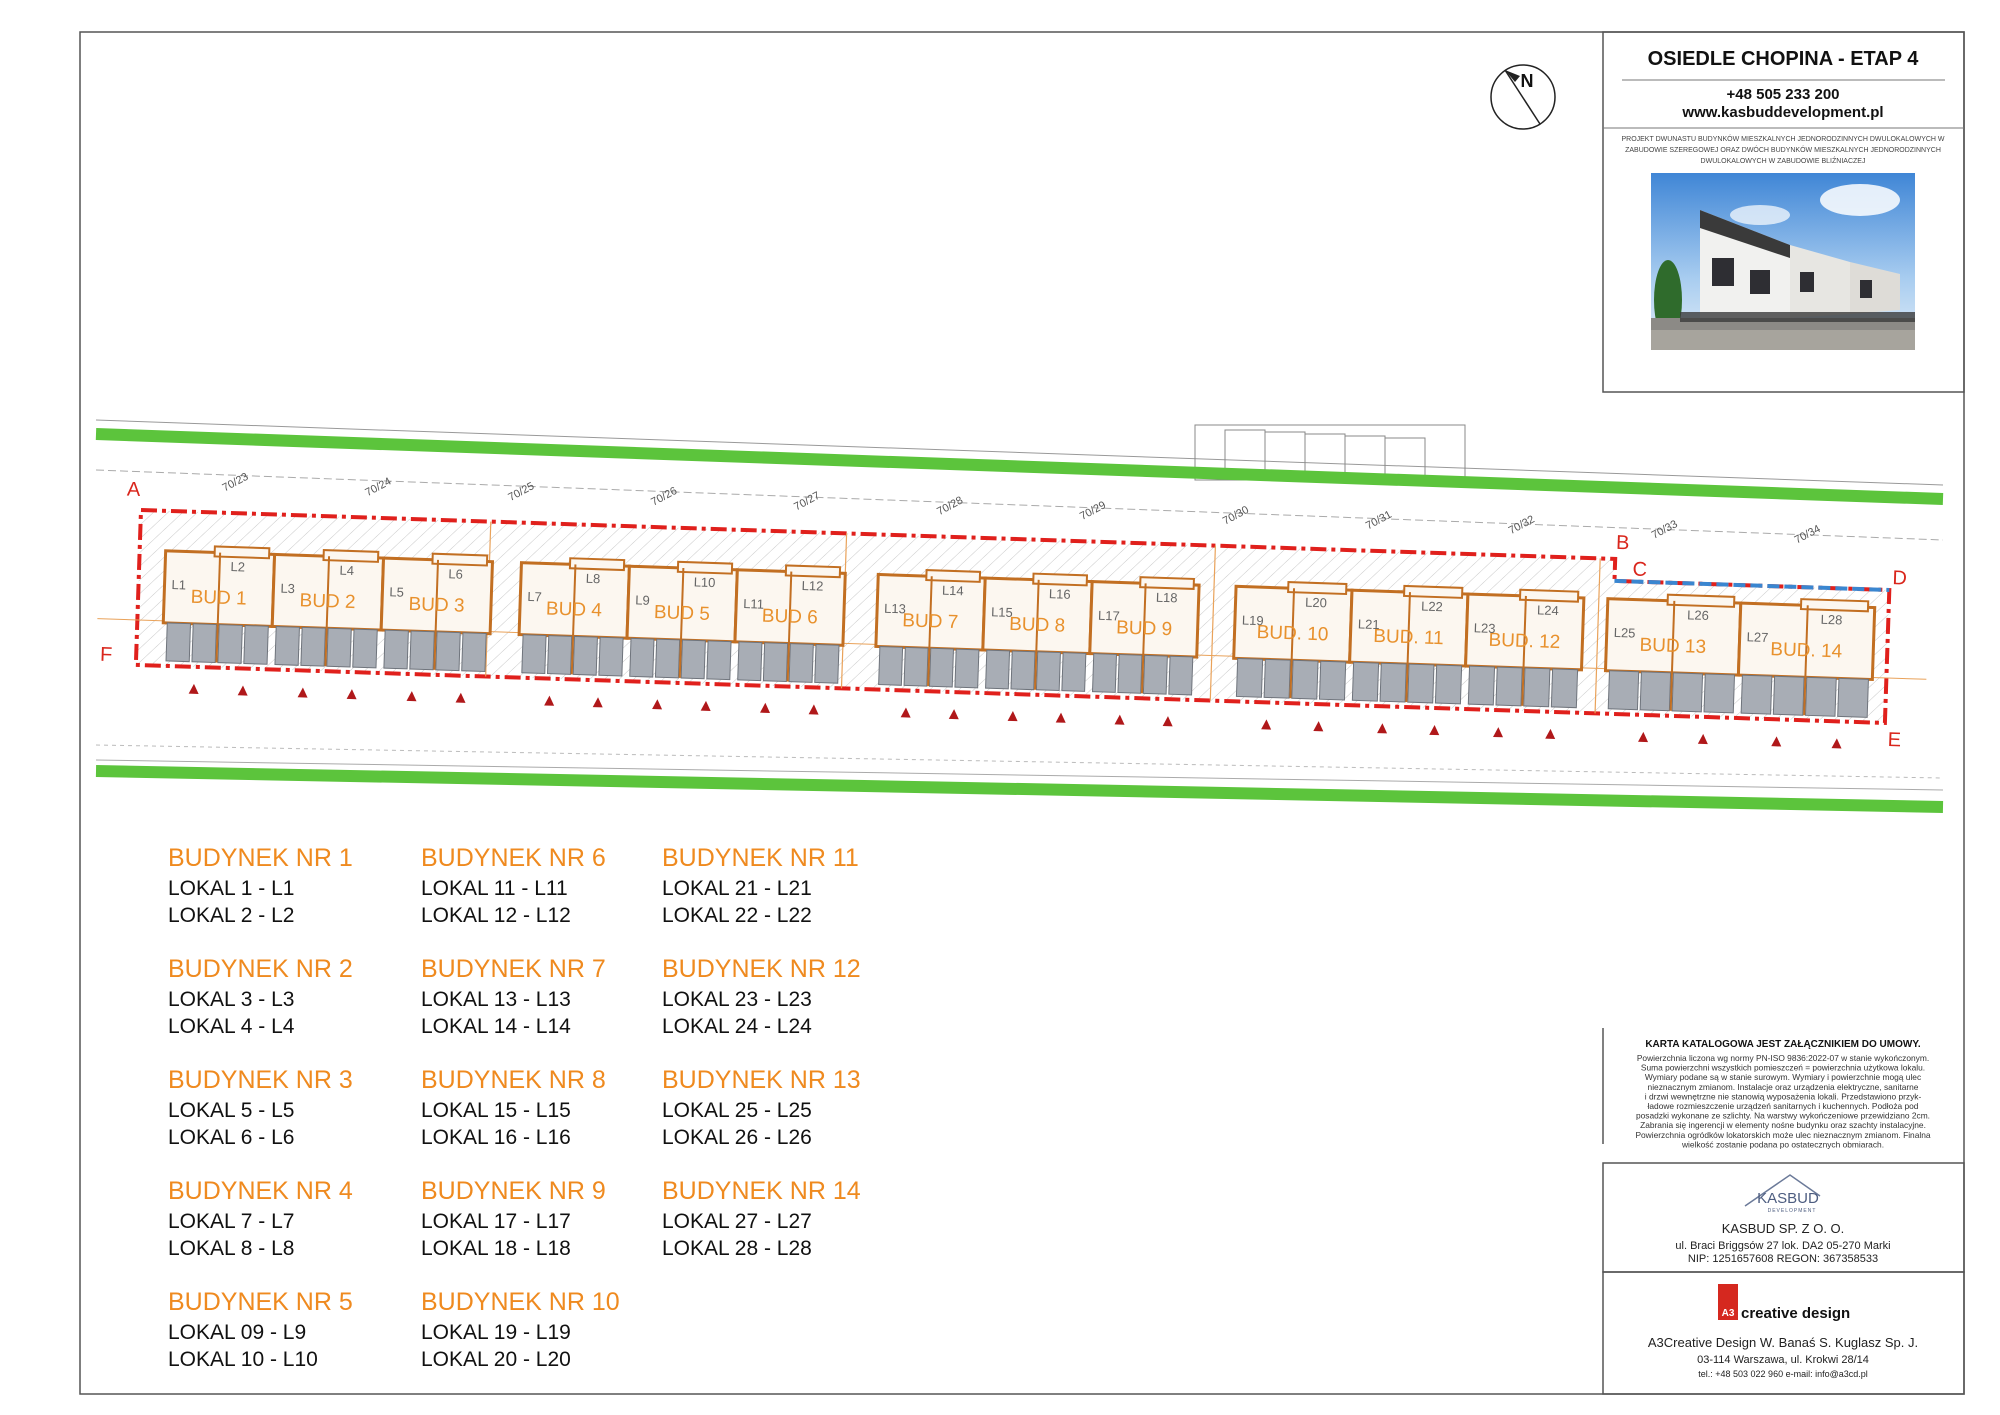 This screenshot has height=1415, width=2000. What do you see at coordinates (219, 620) in the screenshot?
I see `building: BUD 1 L1 L2` at bounding box center [219, 620].